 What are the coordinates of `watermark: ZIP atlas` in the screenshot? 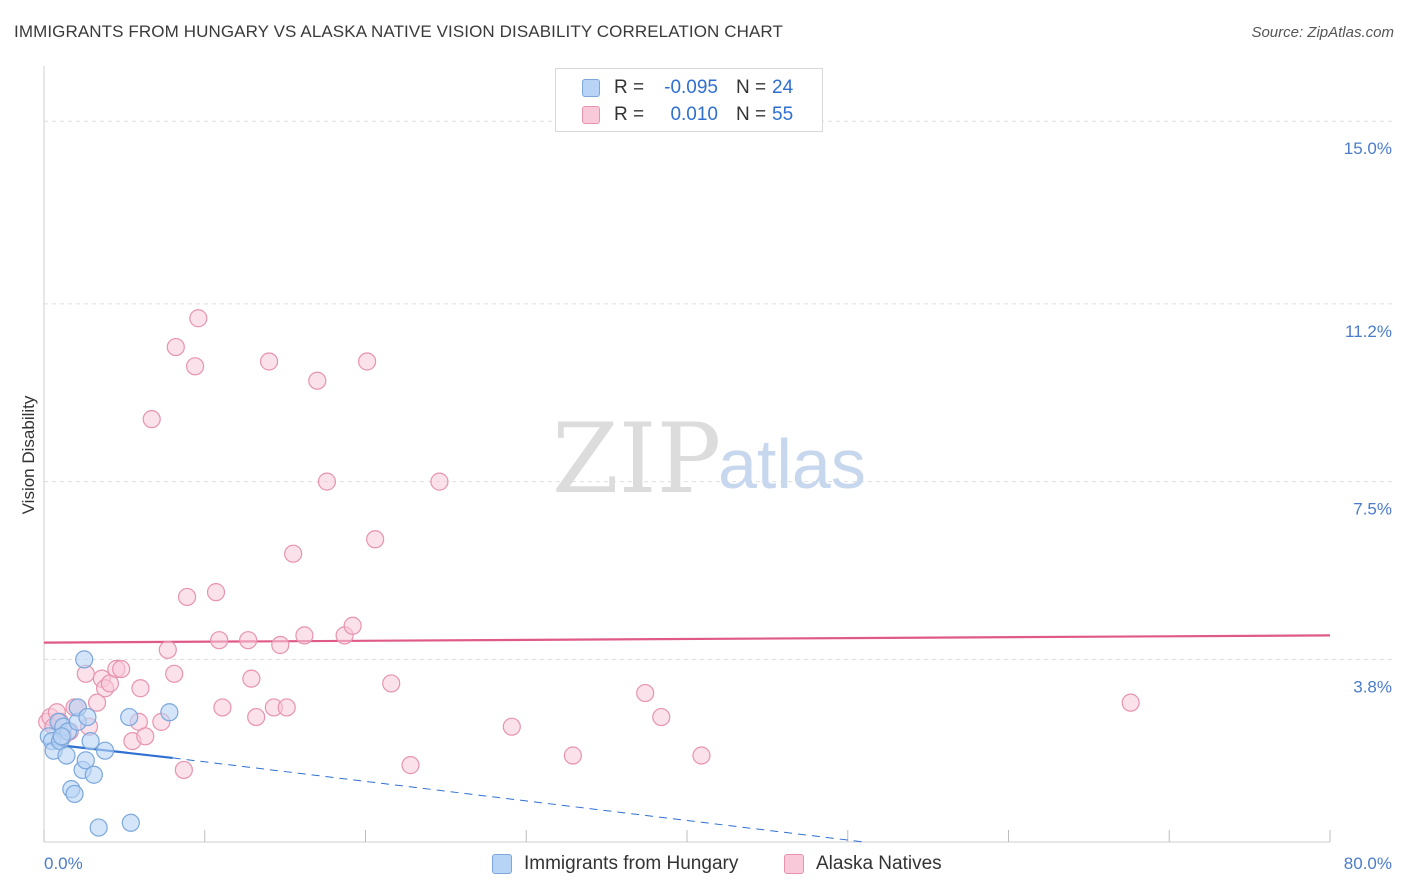 It's located at (709, 459).